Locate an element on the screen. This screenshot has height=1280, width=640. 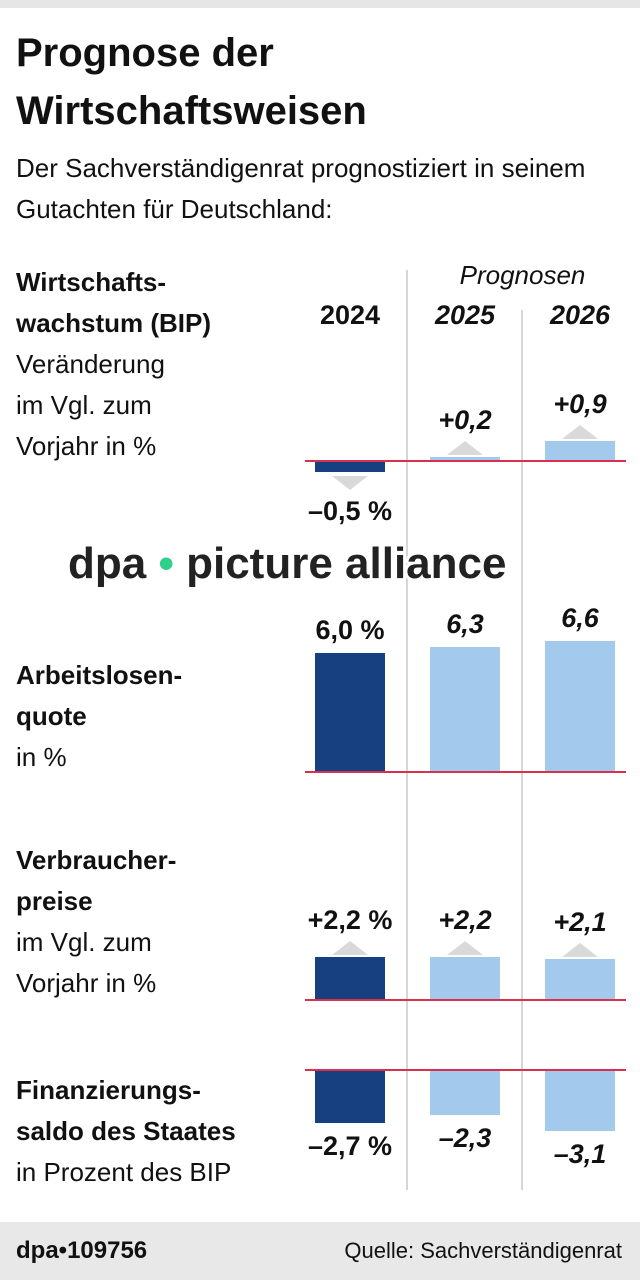
graphic-id: dpa•109756 is located at coordinates (82, 1250).